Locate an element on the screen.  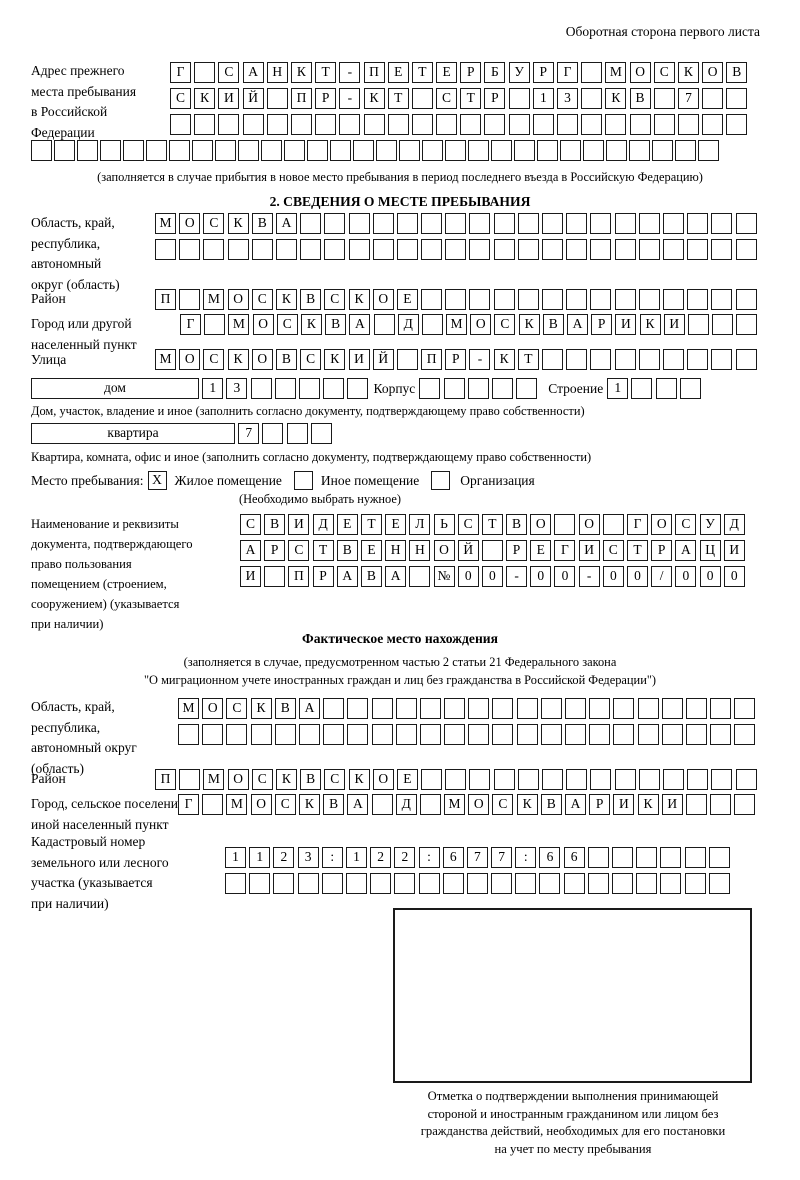
char-cell: Г is located at coordinates (190, 324).